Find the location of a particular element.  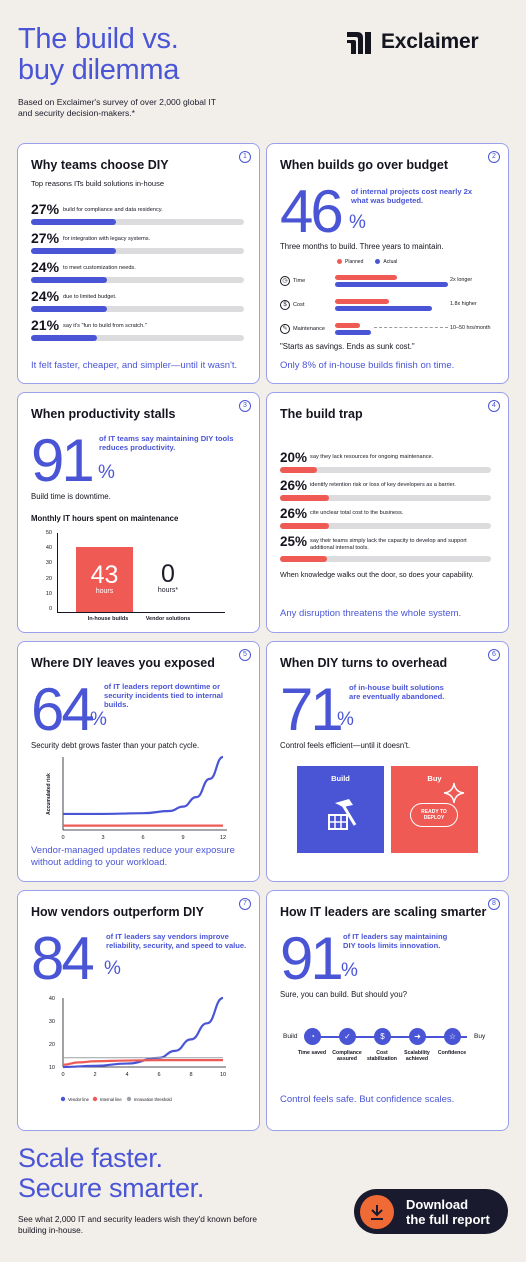

y-tick-label: 40 is located at coordinates (48, 548).